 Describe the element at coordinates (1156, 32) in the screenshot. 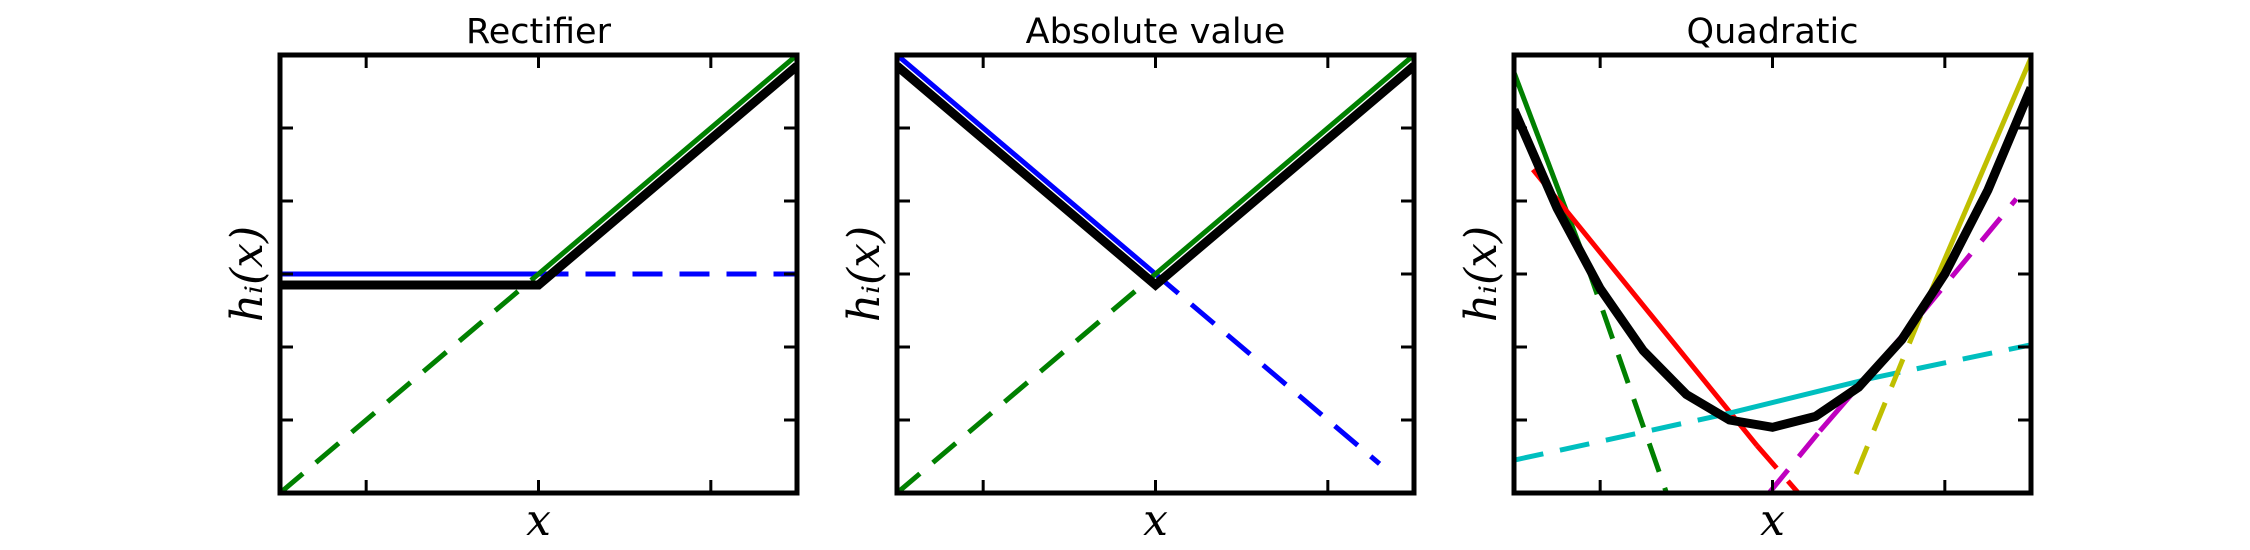

I see `chart-title: Absolute value` at that location.